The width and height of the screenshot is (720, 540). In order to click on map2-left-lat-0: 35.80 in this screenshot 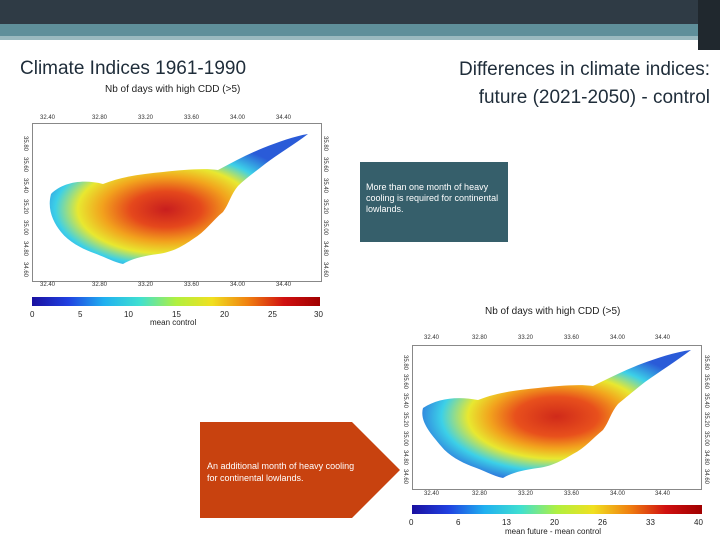, I will do `click(405, 363)`.